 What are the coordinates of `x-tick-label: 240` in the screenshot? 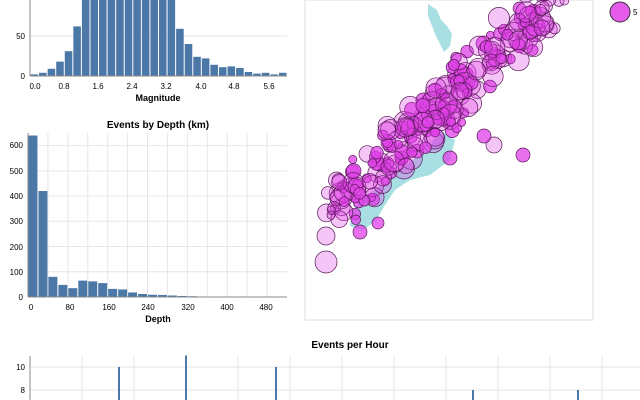 It's located at (148, 307).